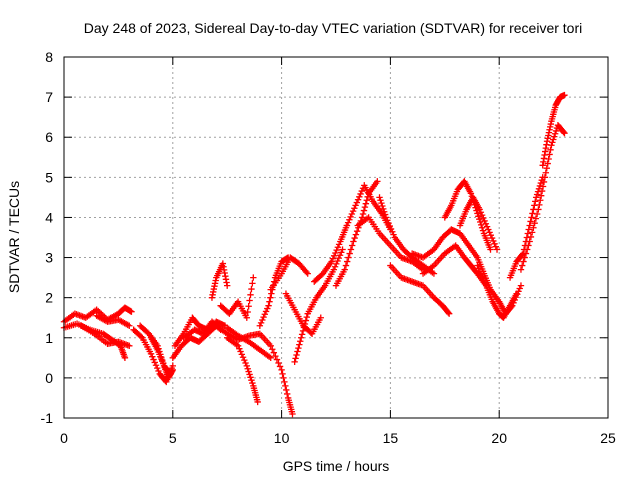  What do you see at coordinates (49, 378) in the screenshot?
I see `y-tick-label: 0` at bounding box center [49, 378].